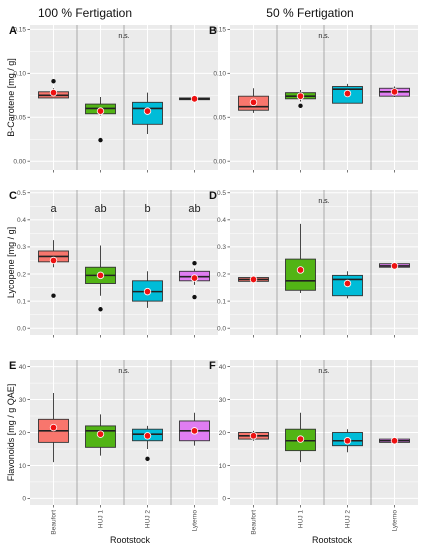  Describe the element at coordinates (19, 74) in the screenshot. I see `y-tick-label: 0.10` at that location.